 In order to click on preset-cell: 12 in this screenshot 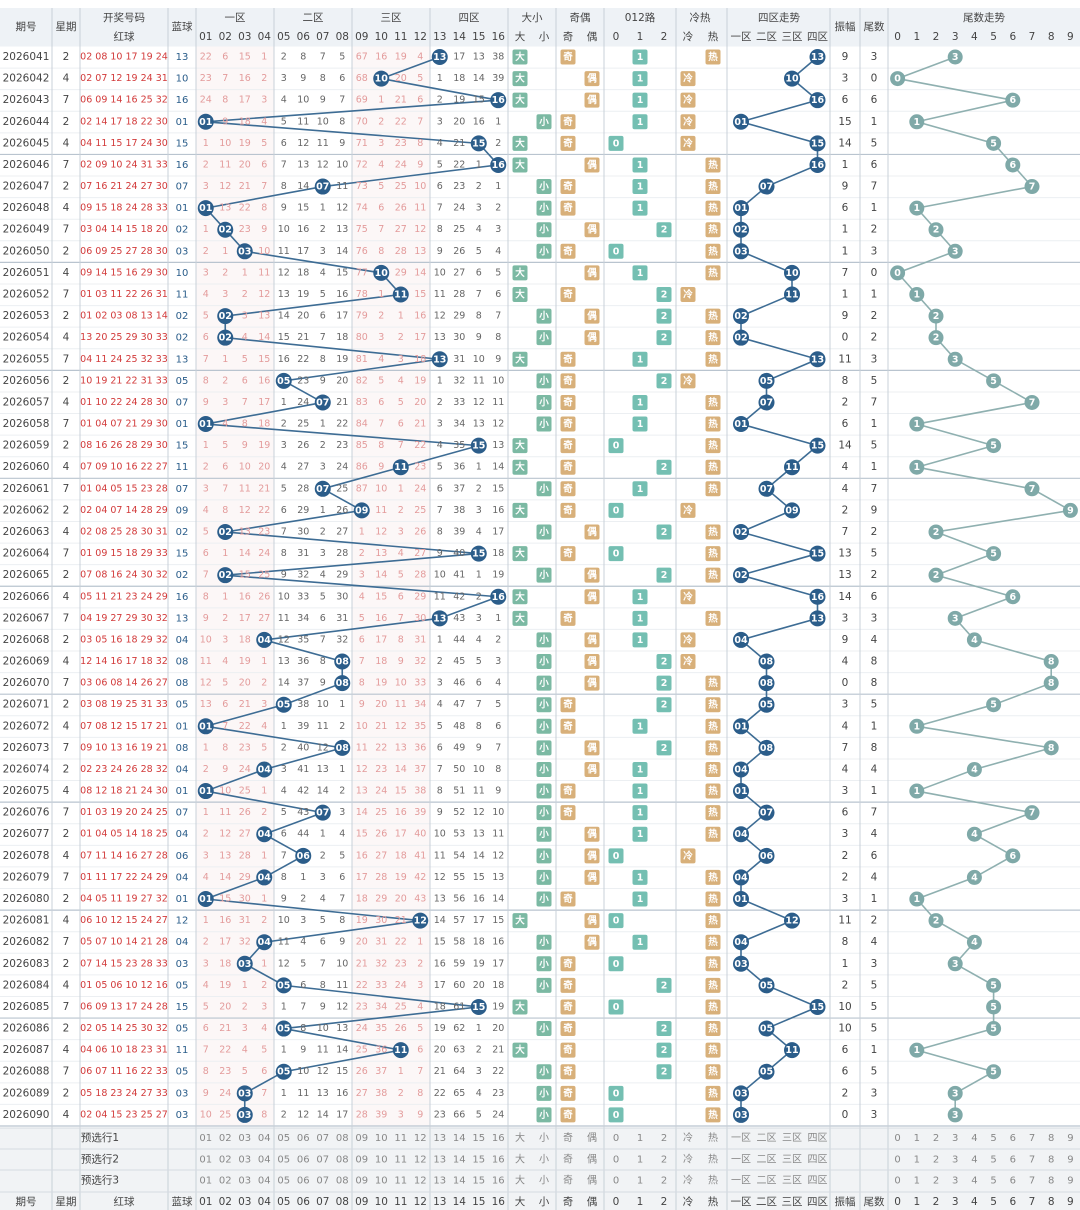, I will do `click(420, 1138)`.